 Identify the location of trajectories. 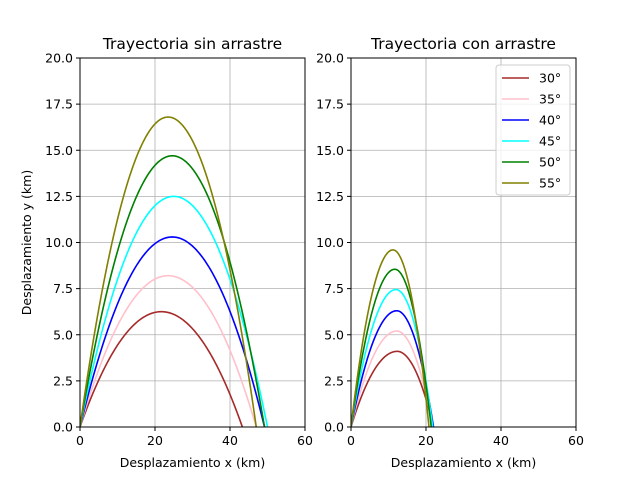
(393, 338).